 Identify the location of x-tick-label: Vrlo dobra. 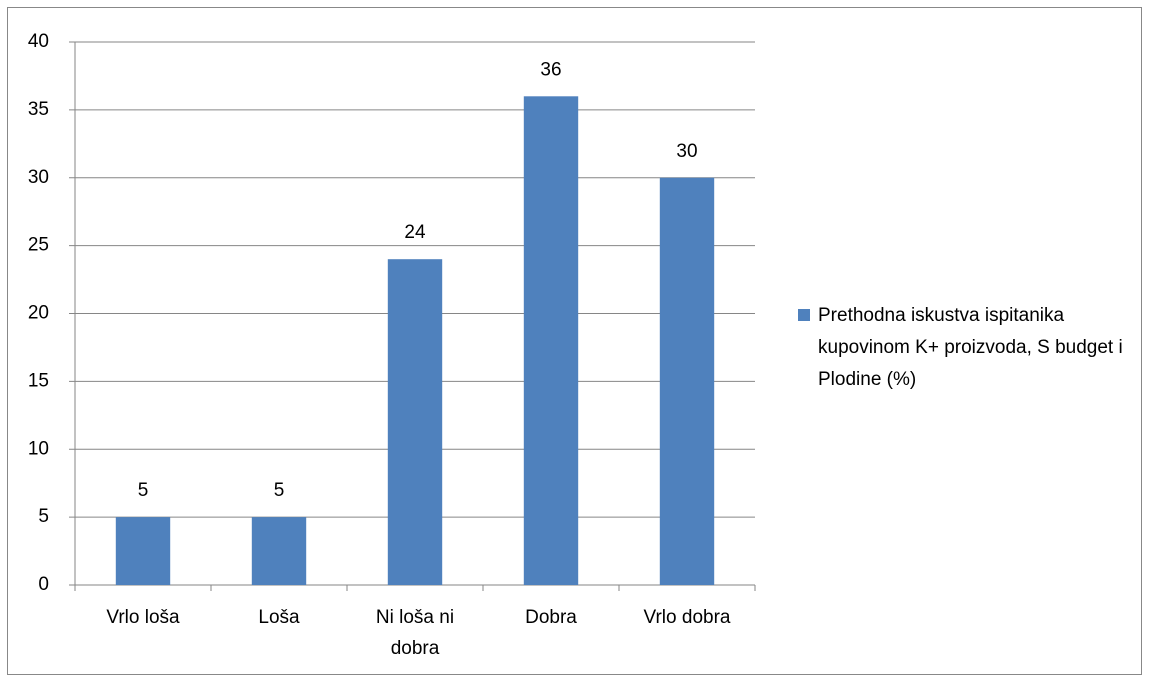
(687, 617).